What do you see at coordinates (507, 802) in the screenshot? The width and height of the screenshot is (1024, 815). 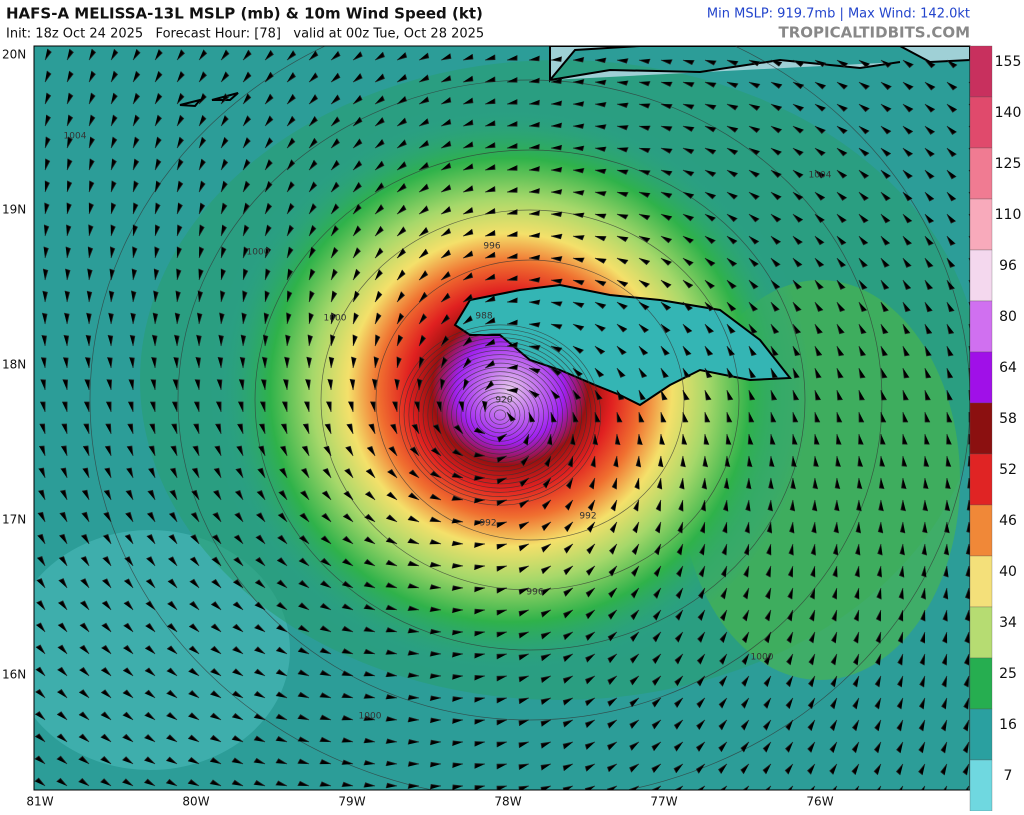 I see `lon-label: 78W` at bounding box center [507, 802].